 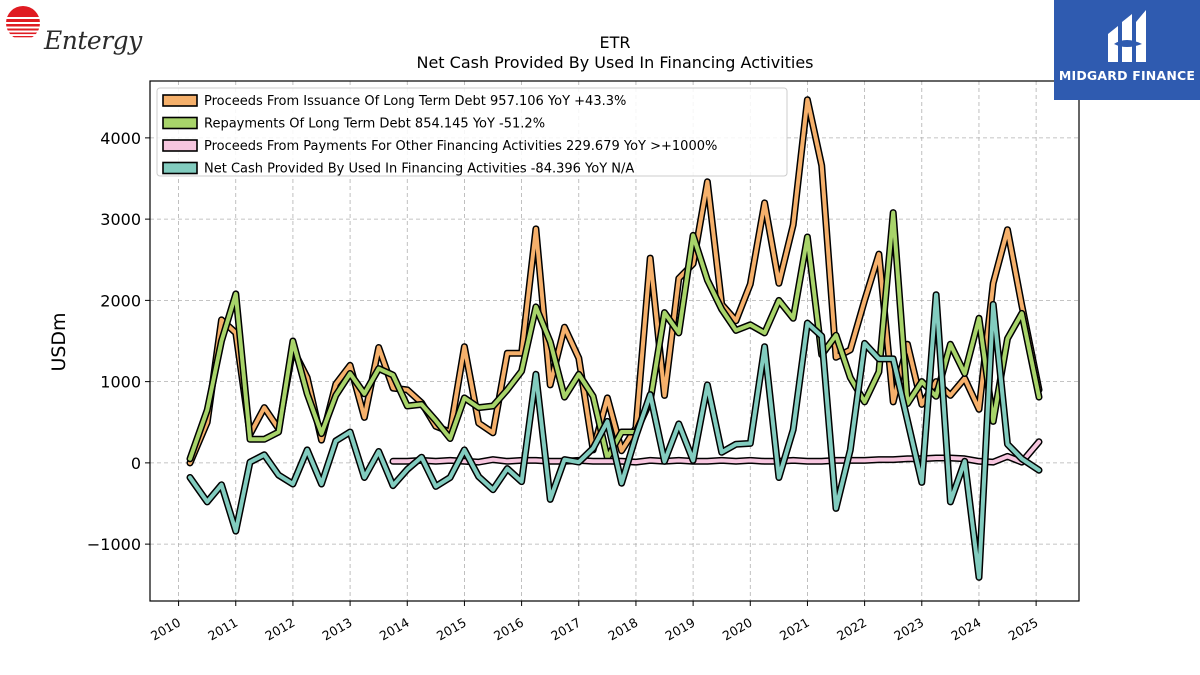 What do you see at coordinates (680, 629) in the screenshot?
I see `x-tick-label: 2019` at bounding box center [680, 629].